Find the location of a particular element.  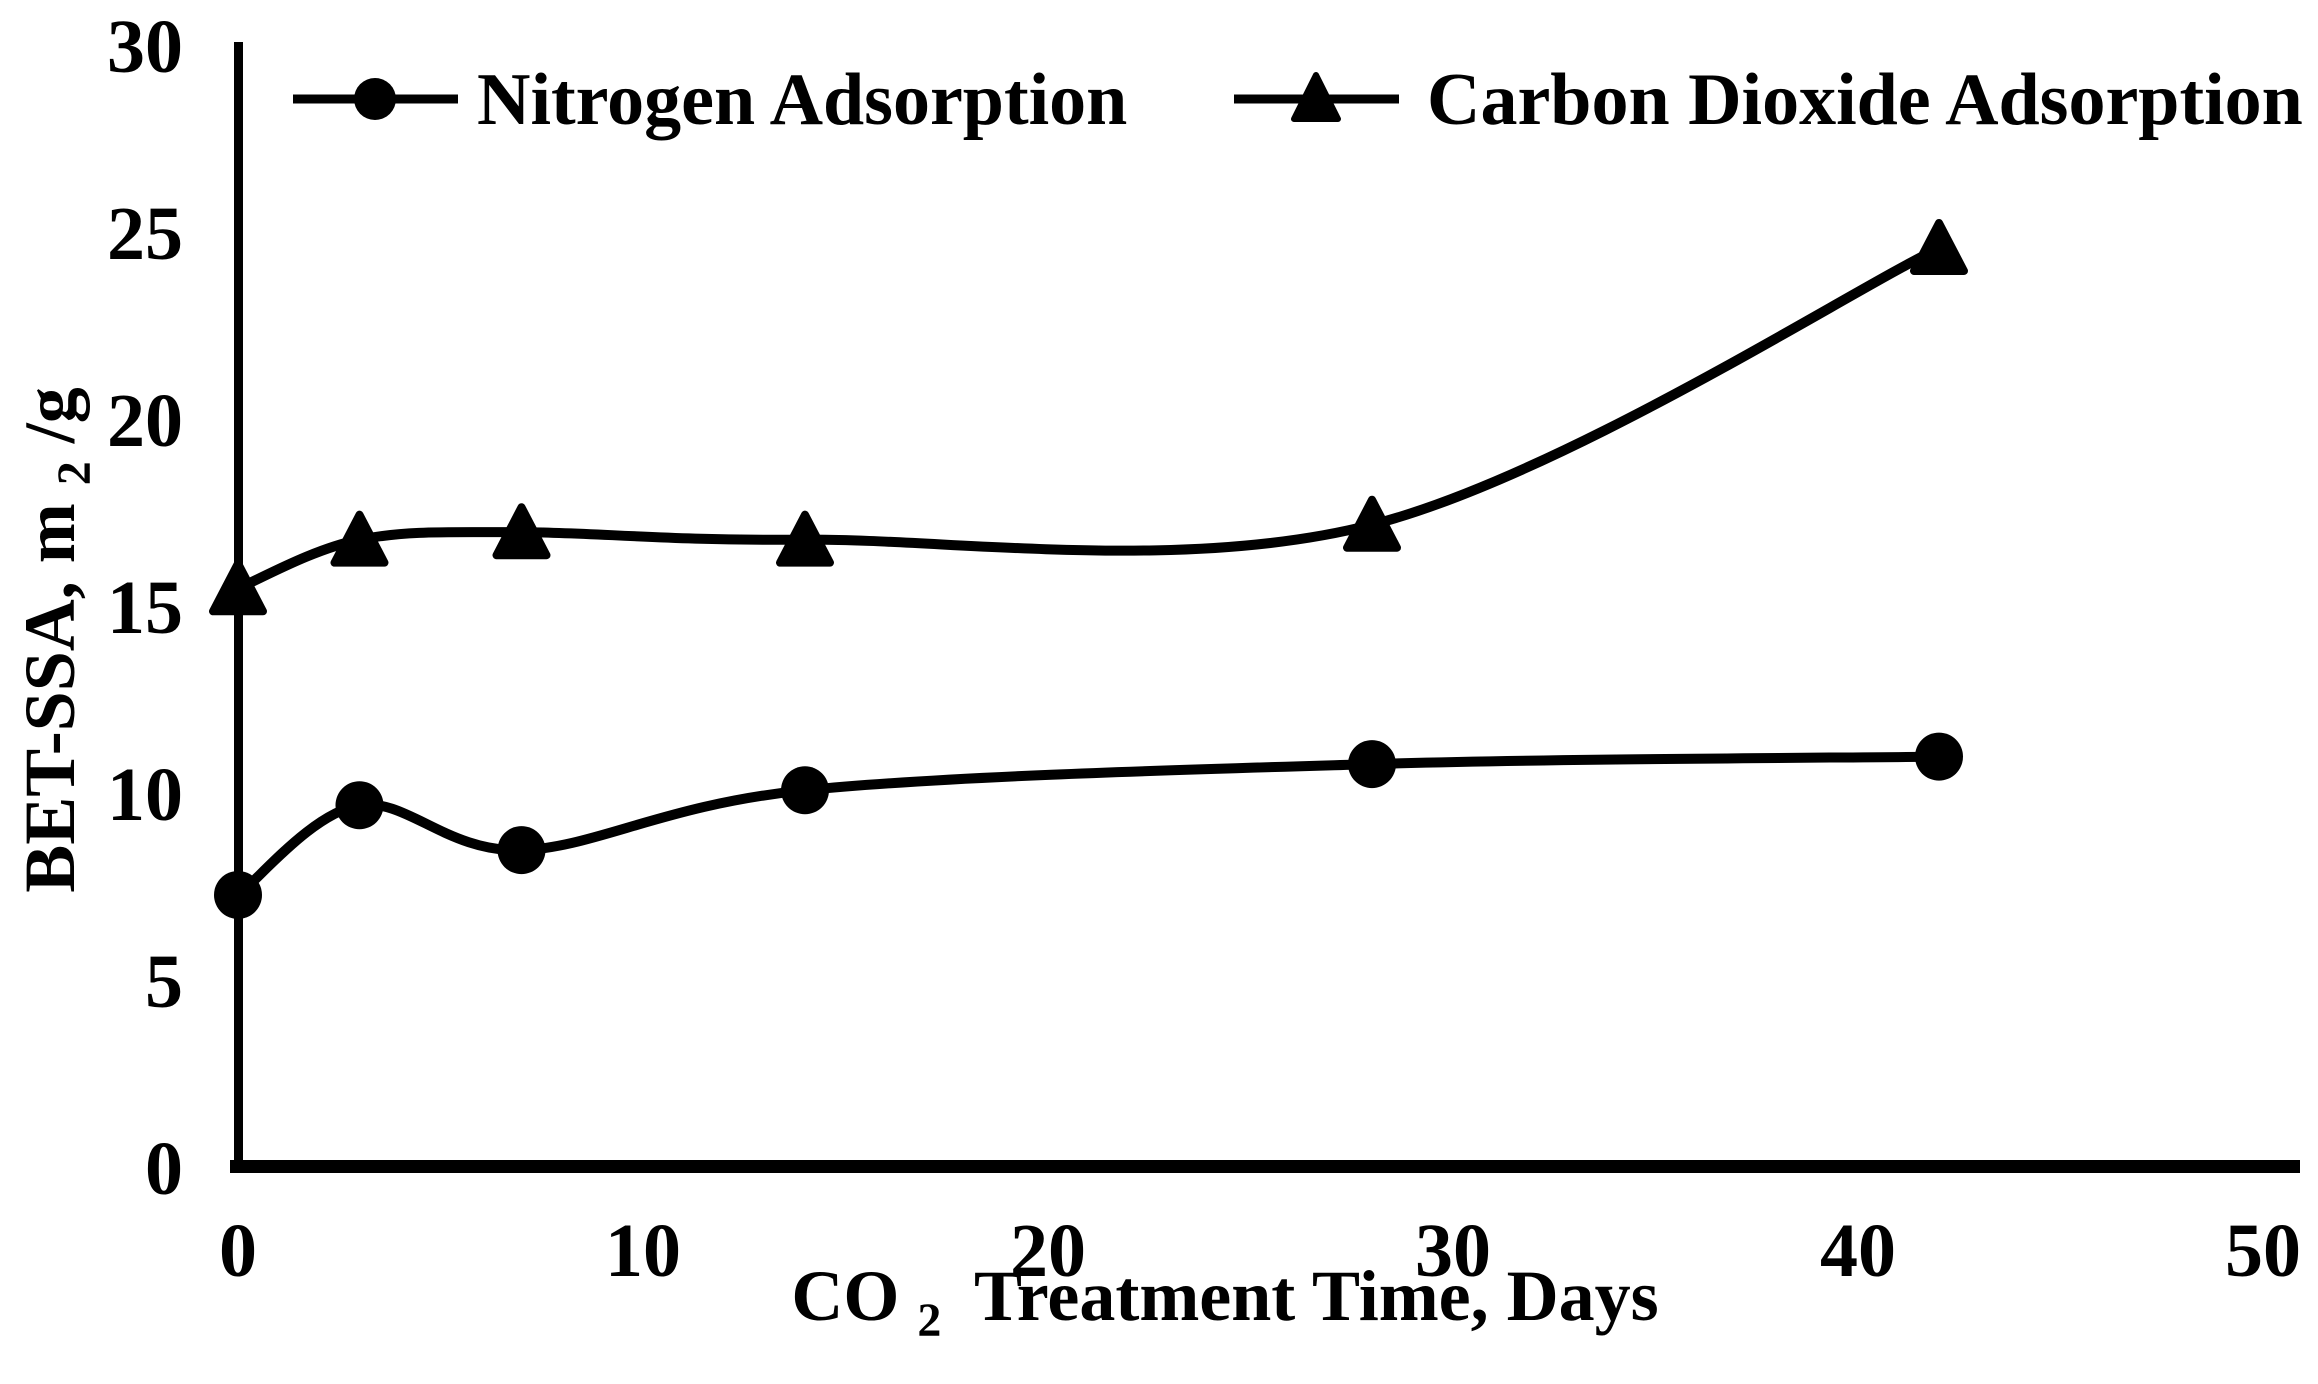

y-axis-ticks: 0 5 10 15 20 25 30 is located at coordinates (145, 608).